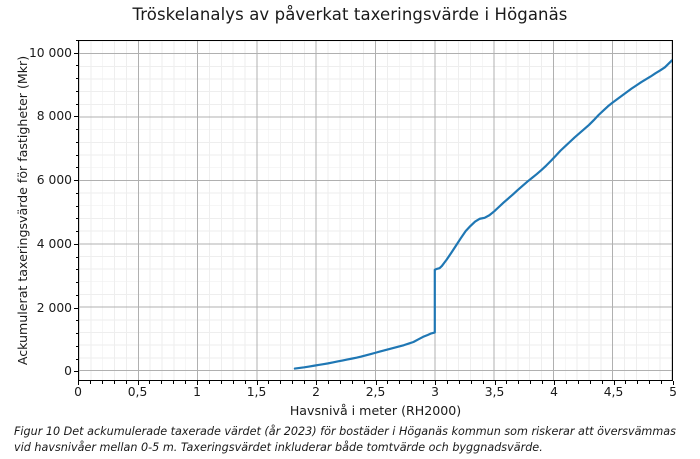 This screenshot has height=459, width=700. What do you see at coordinates (673, 392) in the screenshot?
I see `x-tick-label: 5` at bounding box center [673, 392].